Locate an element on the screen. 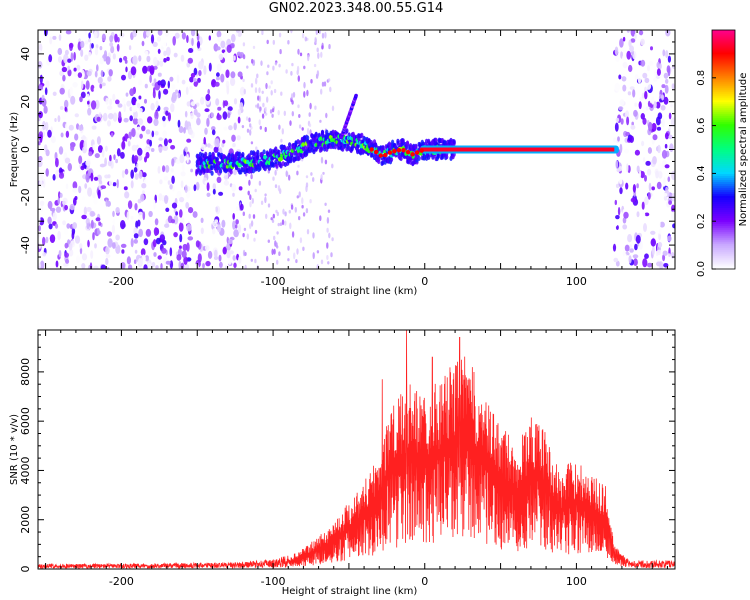 This screenshot has height=600, width=750. ridge-glow is located at coordinates (277, 166).